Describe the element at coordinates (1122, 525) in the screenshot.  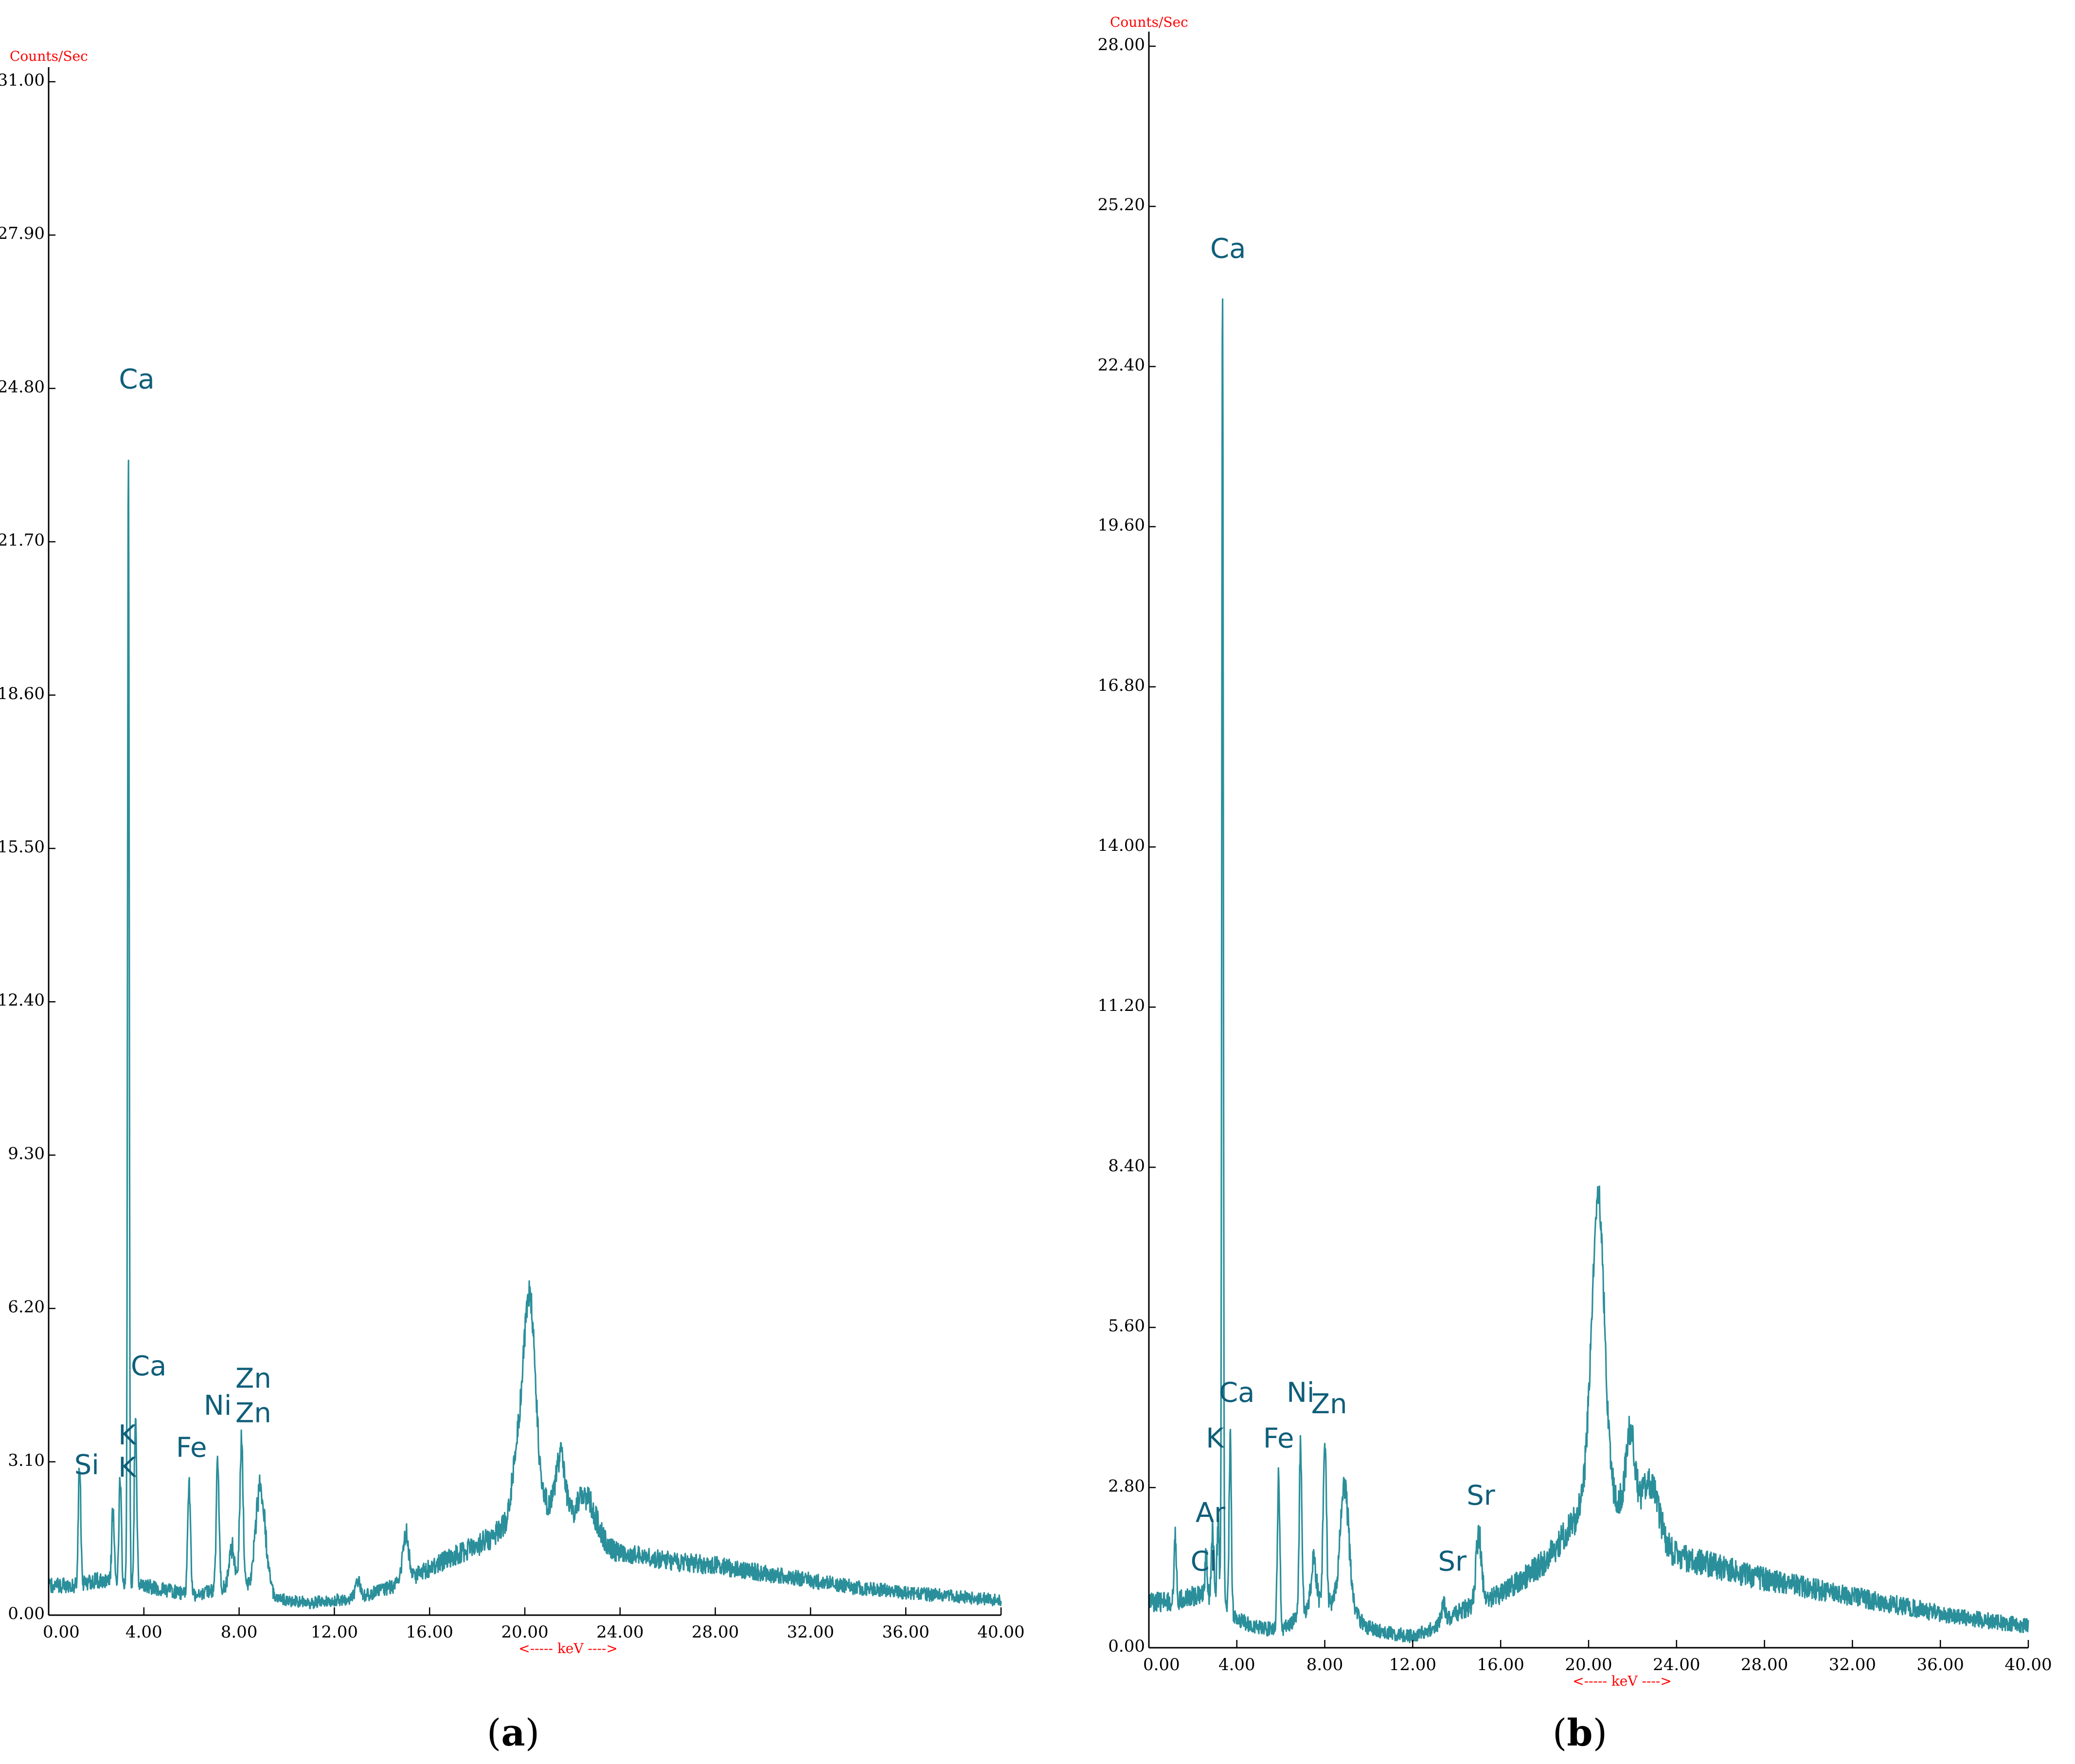
I see `y-tick-label: 19.60` at that location.